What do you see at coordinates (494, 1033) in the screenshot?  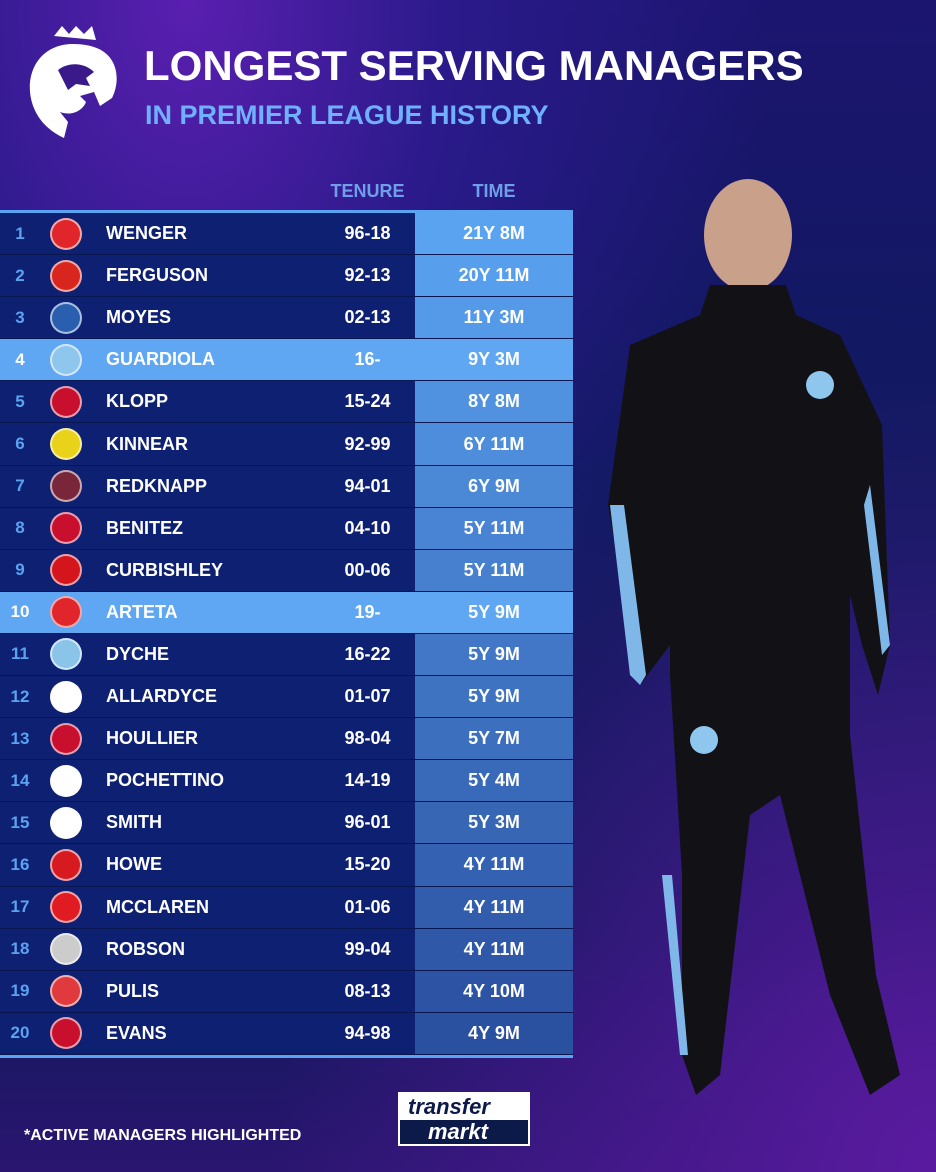 I see `time: 4Y 9M` at bounding box center [494, 1033].